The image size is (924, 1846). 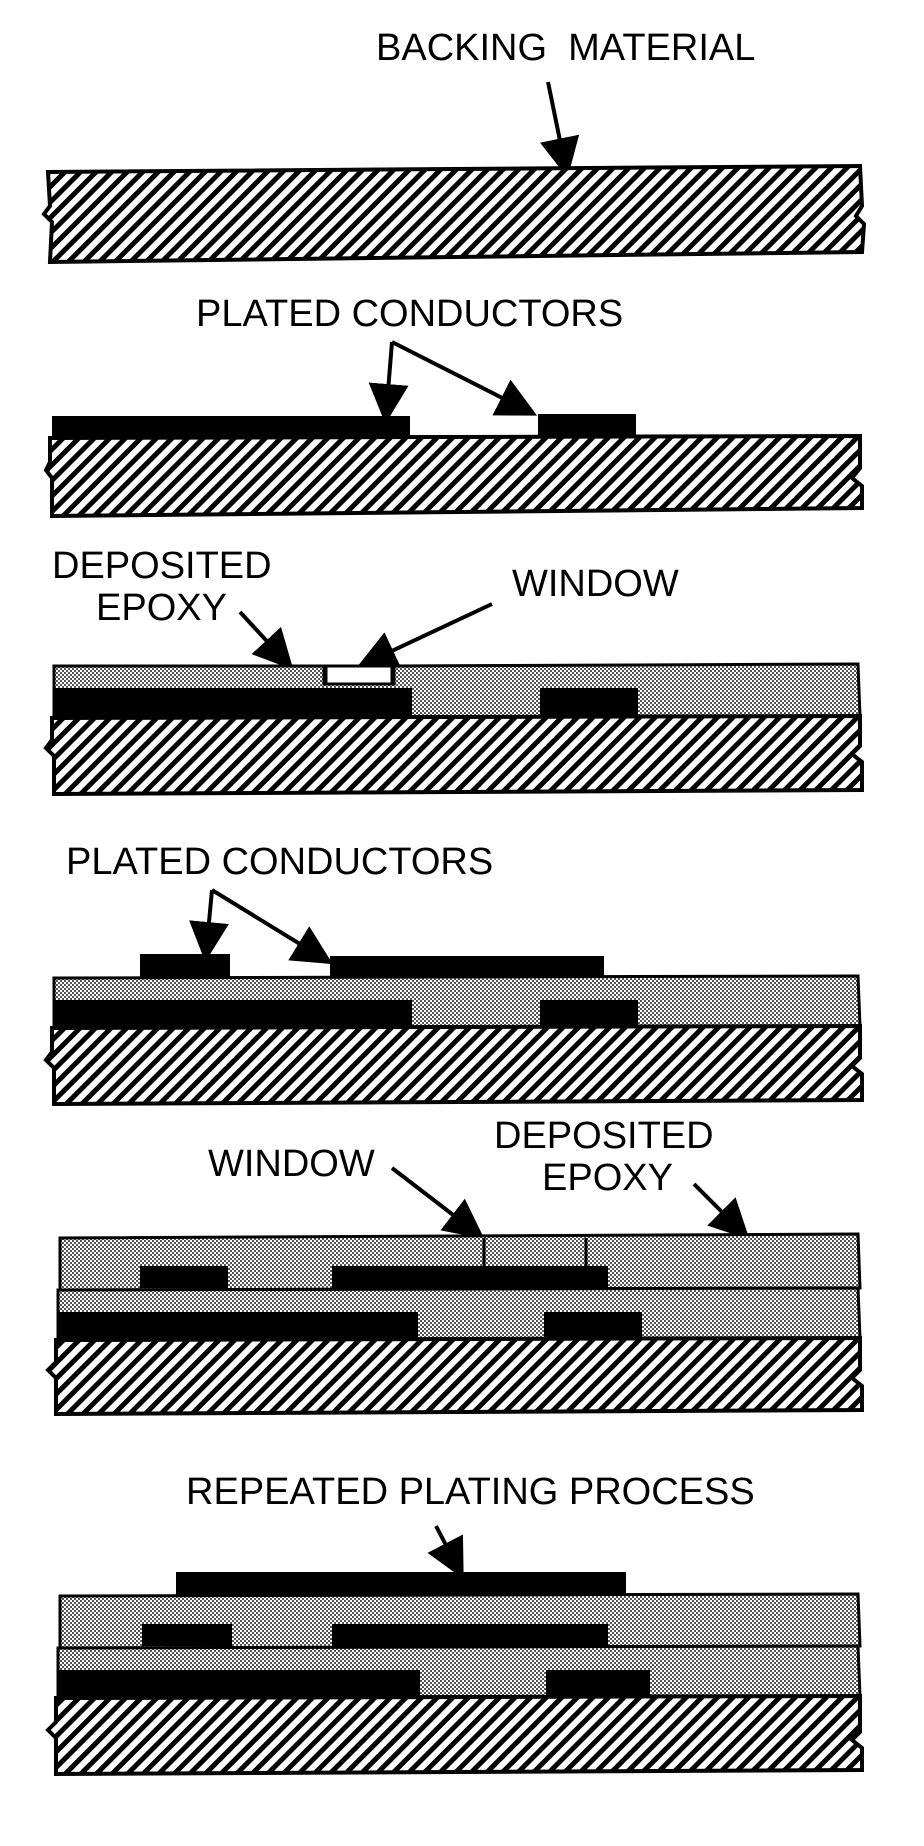 I want to click on label-plated-conductors-2: PLATED CONDUCTORS, so click(x=279, y=862).